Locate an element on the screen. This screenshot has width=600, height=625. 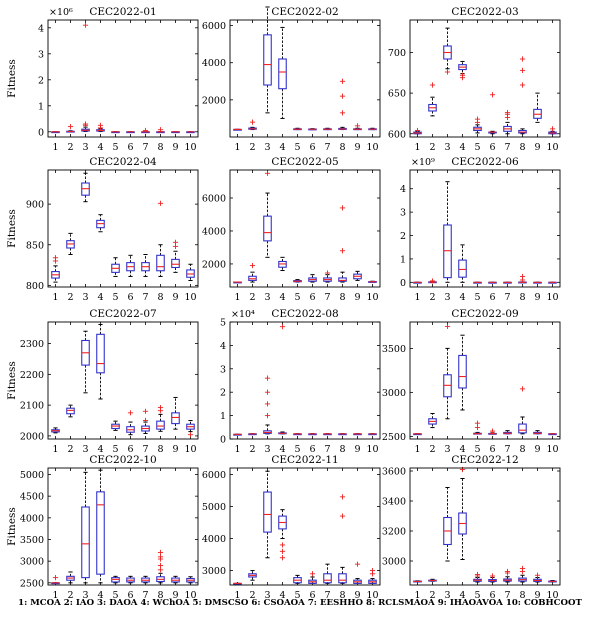
y-tick-label: 2200 is located at coordinates (32, 375).